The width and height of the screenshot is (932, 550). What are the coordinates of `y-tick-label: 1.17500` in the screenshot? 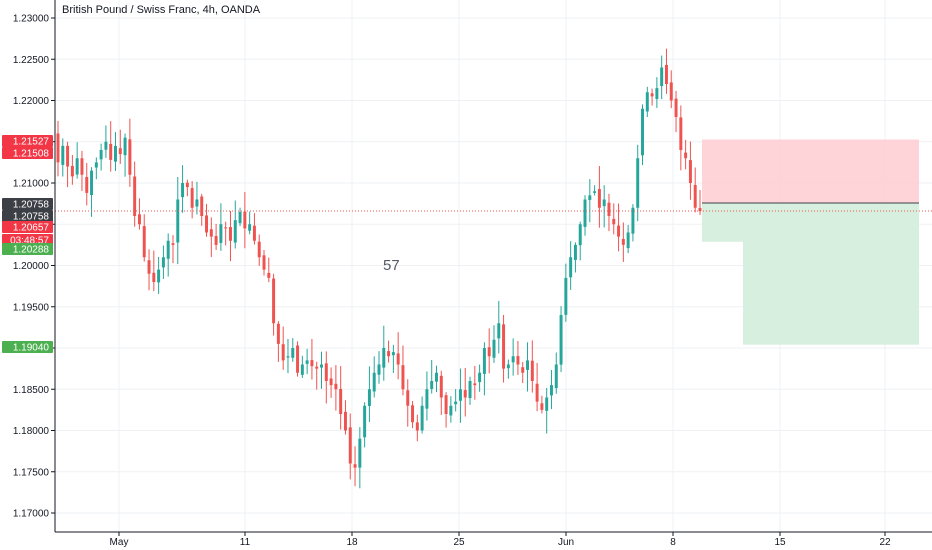 It's located at (31, 472).